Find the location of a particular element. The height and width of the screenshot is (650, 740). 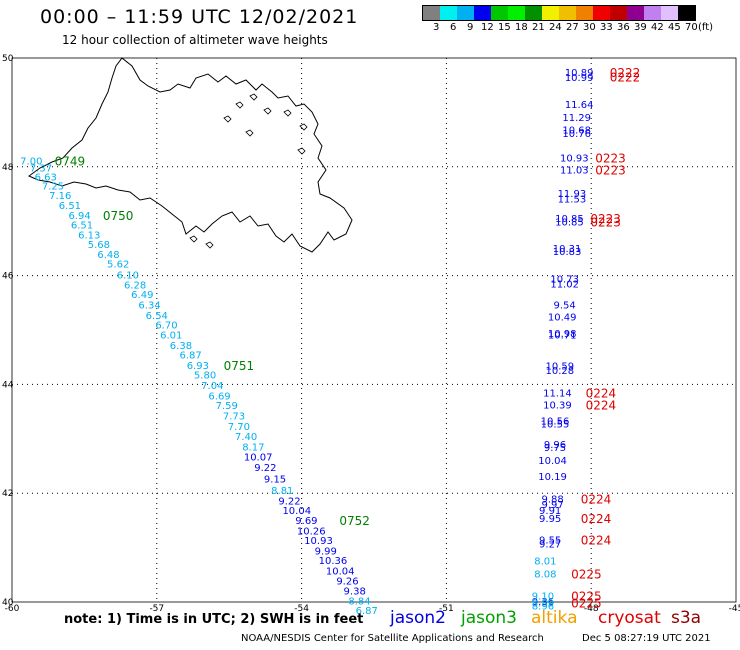

swh-value-jason2-cyan: 6.63 is located at coordinates (46, 178).